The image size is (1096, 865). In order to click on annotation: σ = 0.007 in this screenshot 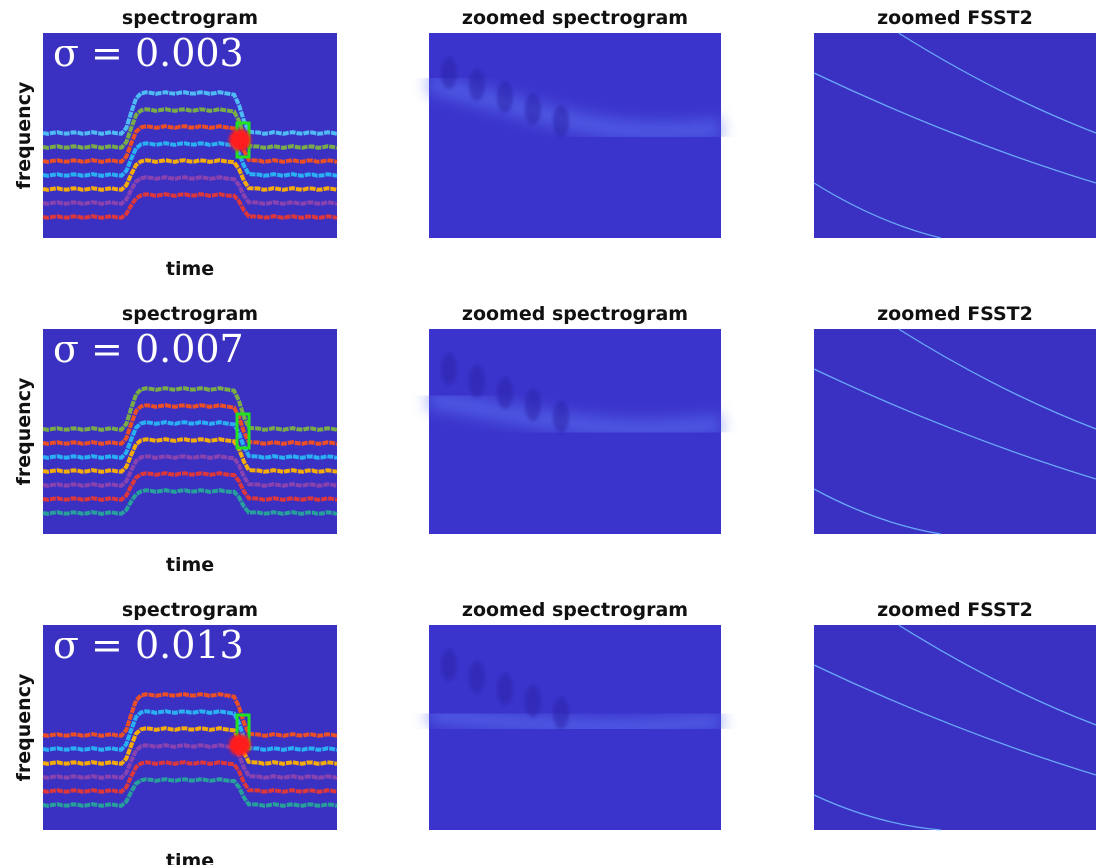, I will do `click(148, 349)`.